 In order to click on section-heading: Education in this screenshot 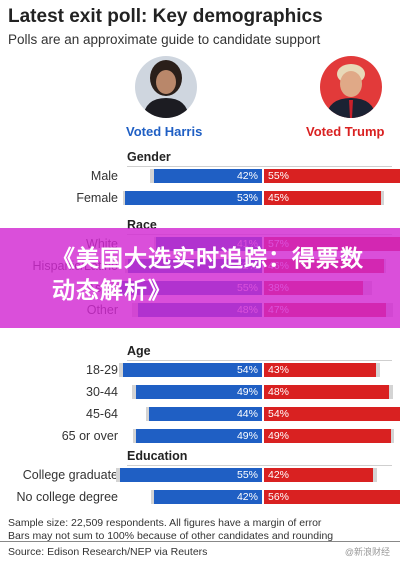, I will do `click(157, 456)`.